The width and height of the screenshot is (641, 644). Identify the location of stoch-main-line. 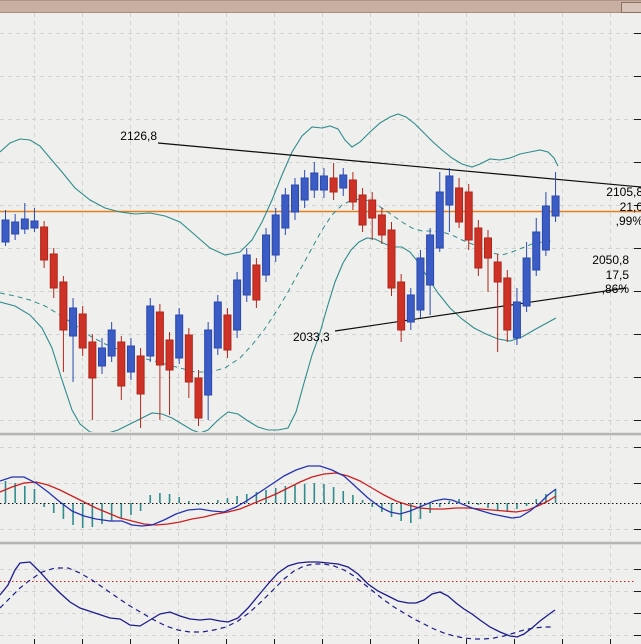
(278, 599).